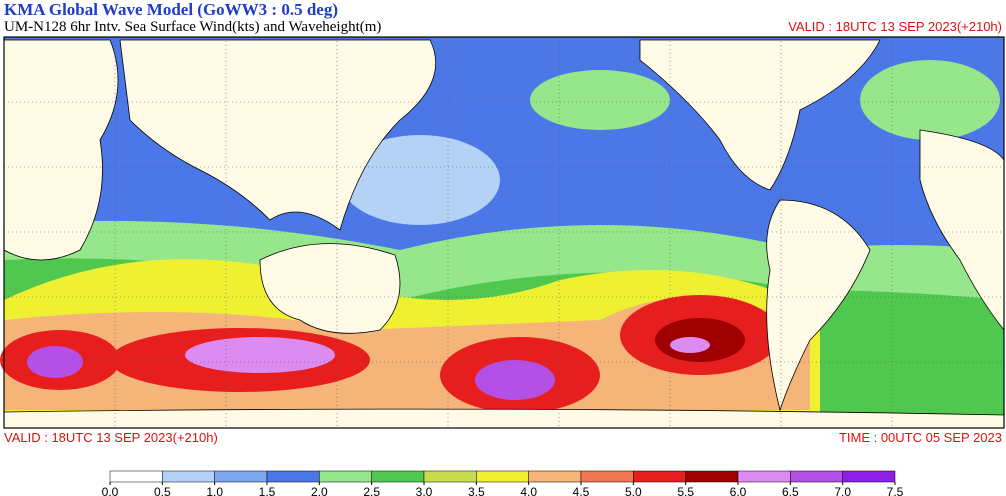  I want to click on valid-top: VALID : 18UTC 13 SEP 2023(+210h), so click(895, 26).